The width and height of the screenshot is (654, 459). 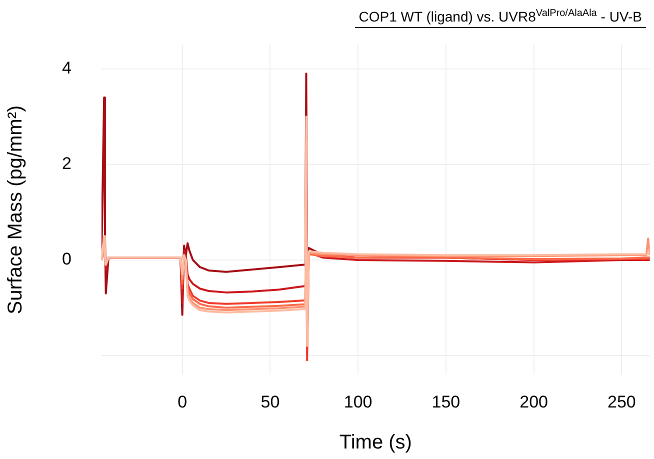 What do you see at coordinates (15, 209) in the screenshot?
I see `y-axis-title: Surface Mass (pg/mm²)` at bounding box center [15, 209].